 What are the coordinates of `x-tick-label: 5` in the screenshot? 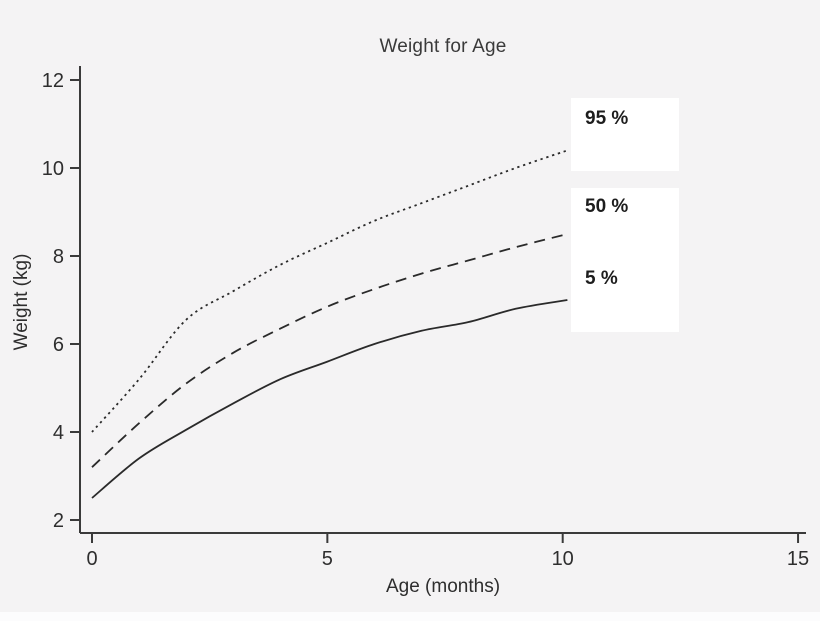 It's located at (327, 559).